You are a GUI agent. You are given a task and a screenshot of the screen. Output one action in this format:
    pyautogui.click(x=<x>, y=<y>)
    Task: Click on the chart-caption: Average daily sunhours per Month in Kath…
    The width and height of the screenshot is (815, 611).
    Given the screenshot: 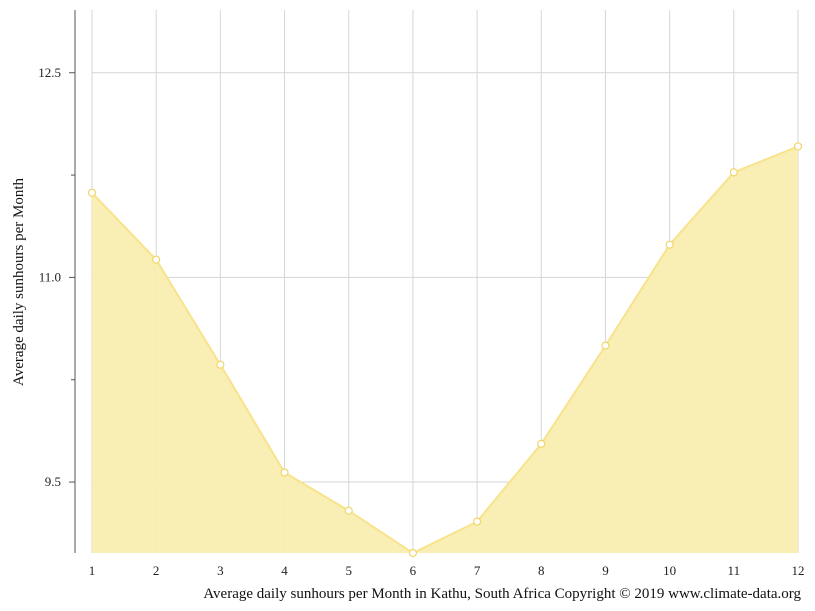 What is the action you would take?
    pyautogui.click(x=502, y=594)
    